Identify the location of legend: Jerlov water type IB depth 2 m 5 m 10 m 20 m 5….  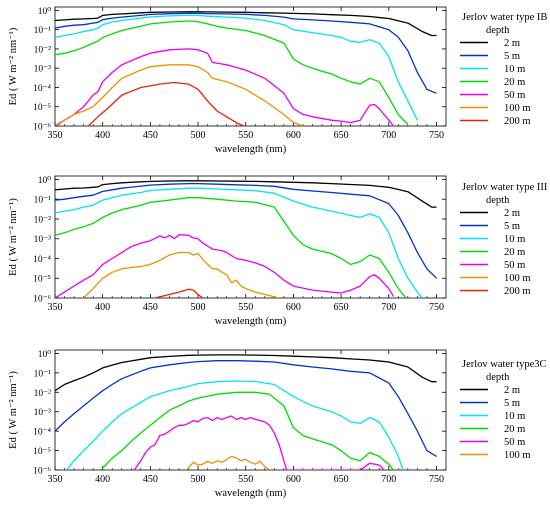
(503, 69).